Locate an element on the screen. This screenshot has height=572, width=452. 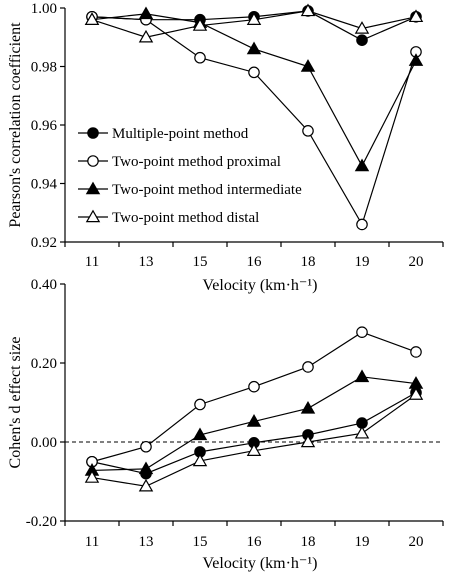
legend-label: Two-point method distal is located at coordinates (185, 218).